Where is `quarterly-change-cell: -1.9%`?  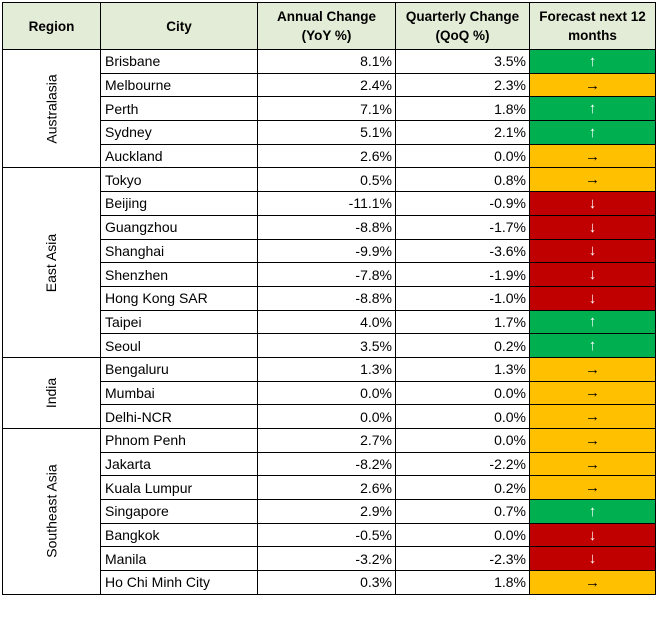
quarterly-change-cell: -1.9% is located at coordinates (462, 274).